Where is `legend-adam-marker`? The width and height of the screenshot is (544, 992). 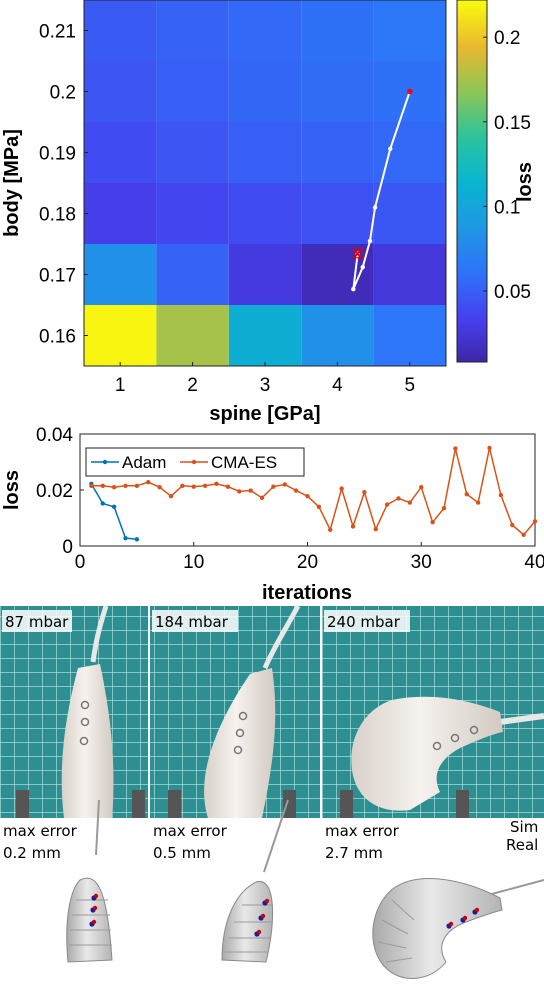
legend-adam-marker is located at coordinates (105, 462).